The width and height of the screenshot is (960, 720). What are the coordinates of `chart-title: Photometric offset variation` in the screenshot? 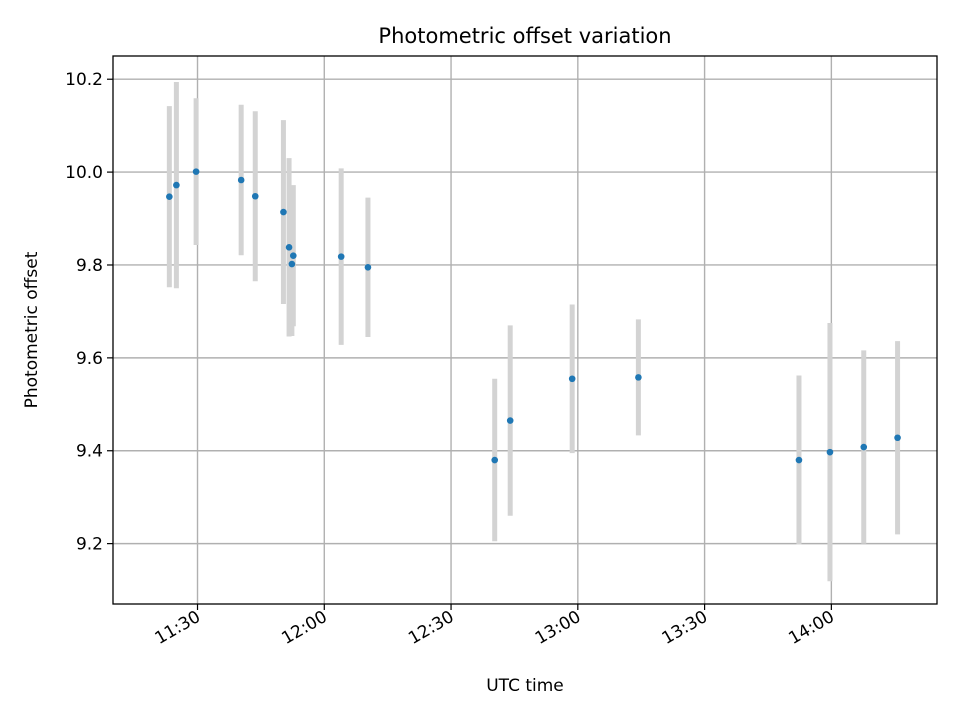 It's located at (524, 36).